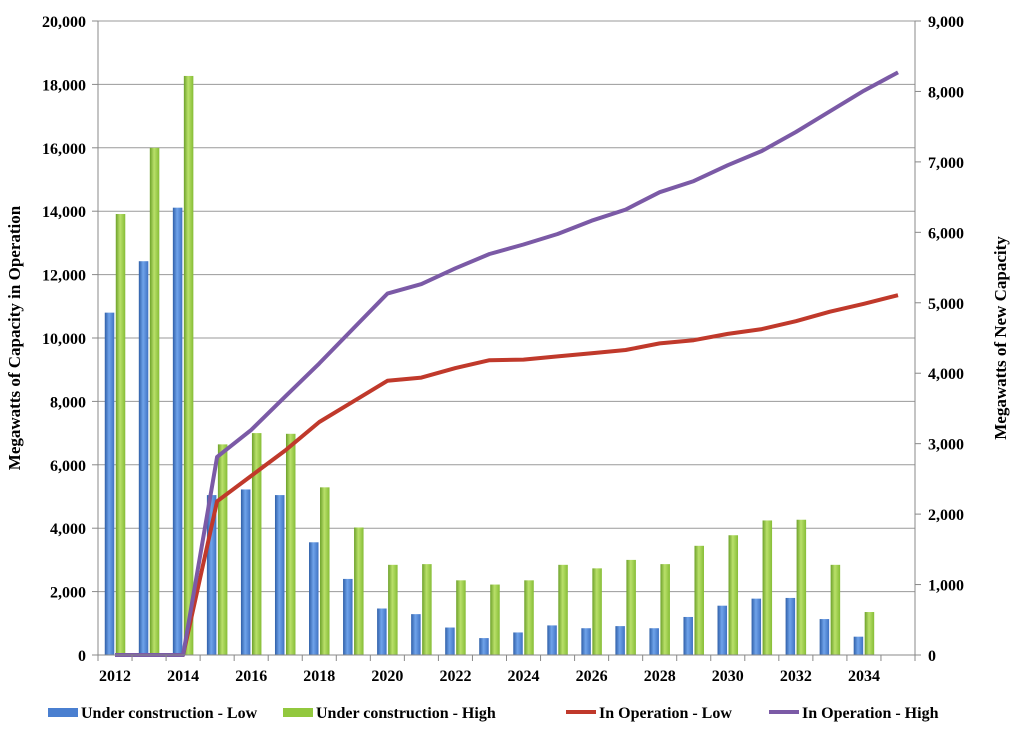  What do you see at coordinates (64, 85) in the screenshot?
I see `y-left-tick-label: 18,000` at bounding box center [64, 85].